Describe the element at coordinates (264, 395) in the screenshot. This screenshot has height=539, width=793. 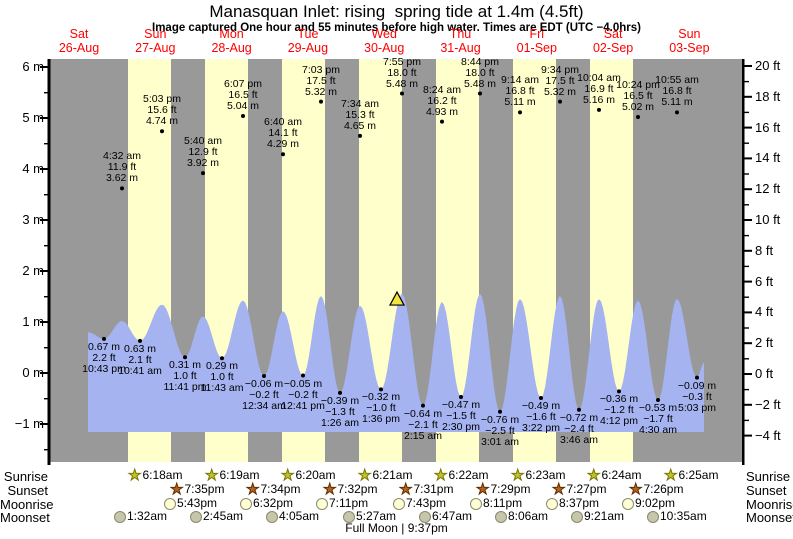
I see `low-tide-label-line: −0.2 ft` at that location.